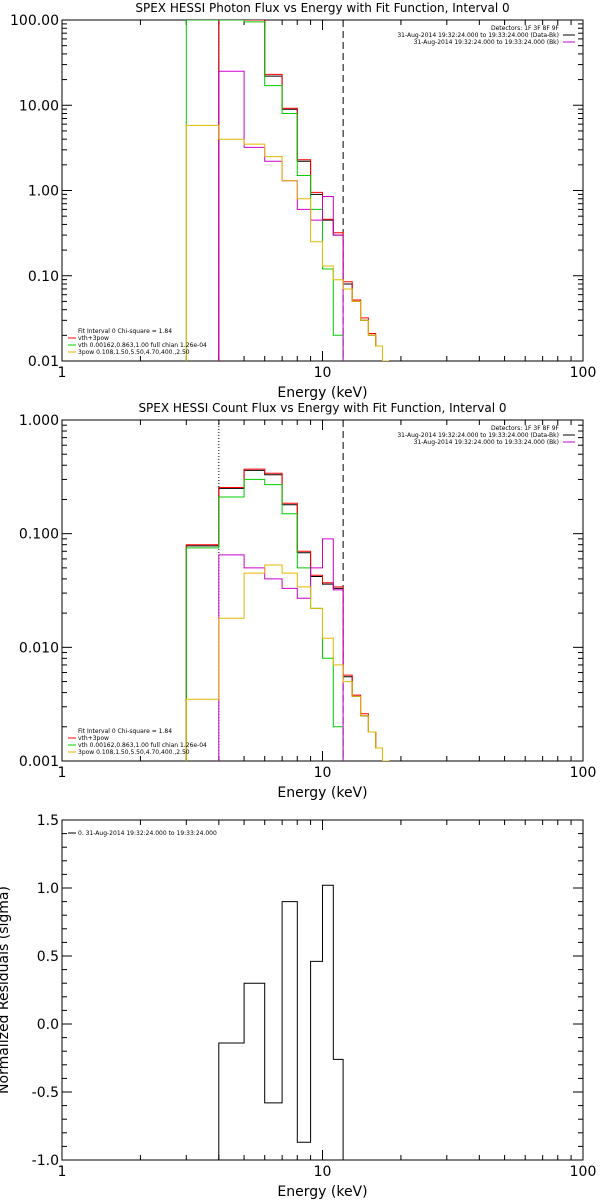  Describe the element at coordinates (39, 106) in the screenshot. I see `y-tick-label: 10.00` at that location.